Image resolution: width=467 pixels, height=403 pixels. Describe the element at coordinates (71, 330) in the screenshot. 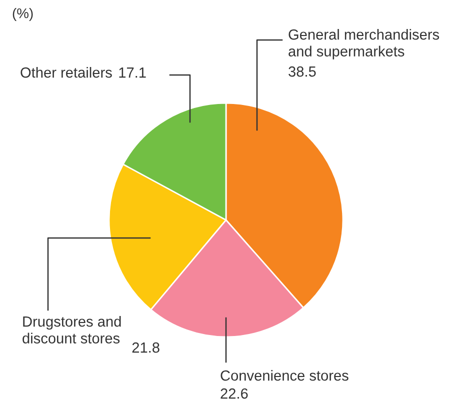

I see `slice-label: Drugstores and discount stores` at that location.